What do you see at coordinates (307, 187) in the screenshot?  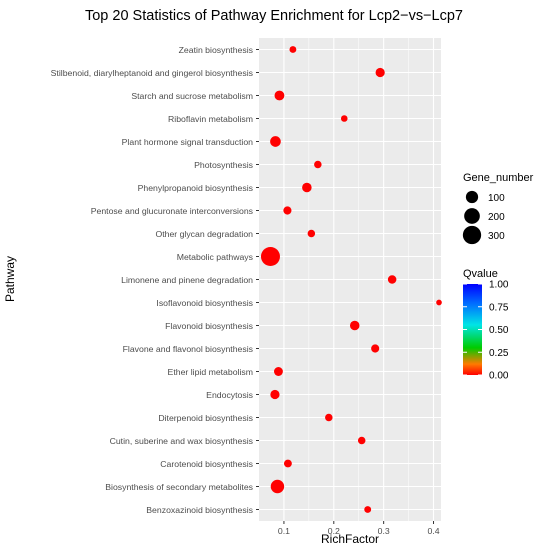 I see `data-point: Phenylpropanoid biosynthesis` at bounding box center [307, 187].